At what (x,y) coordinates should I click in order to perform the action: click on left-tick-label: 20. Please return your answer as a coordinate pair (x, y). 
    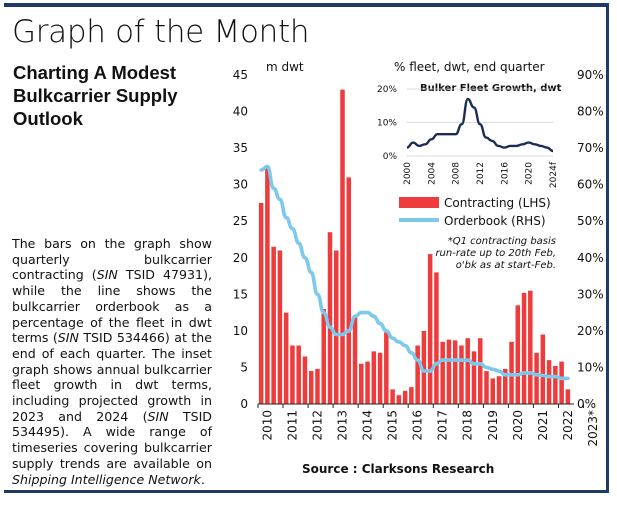
    Looking at the image, I should click on (240, 258).